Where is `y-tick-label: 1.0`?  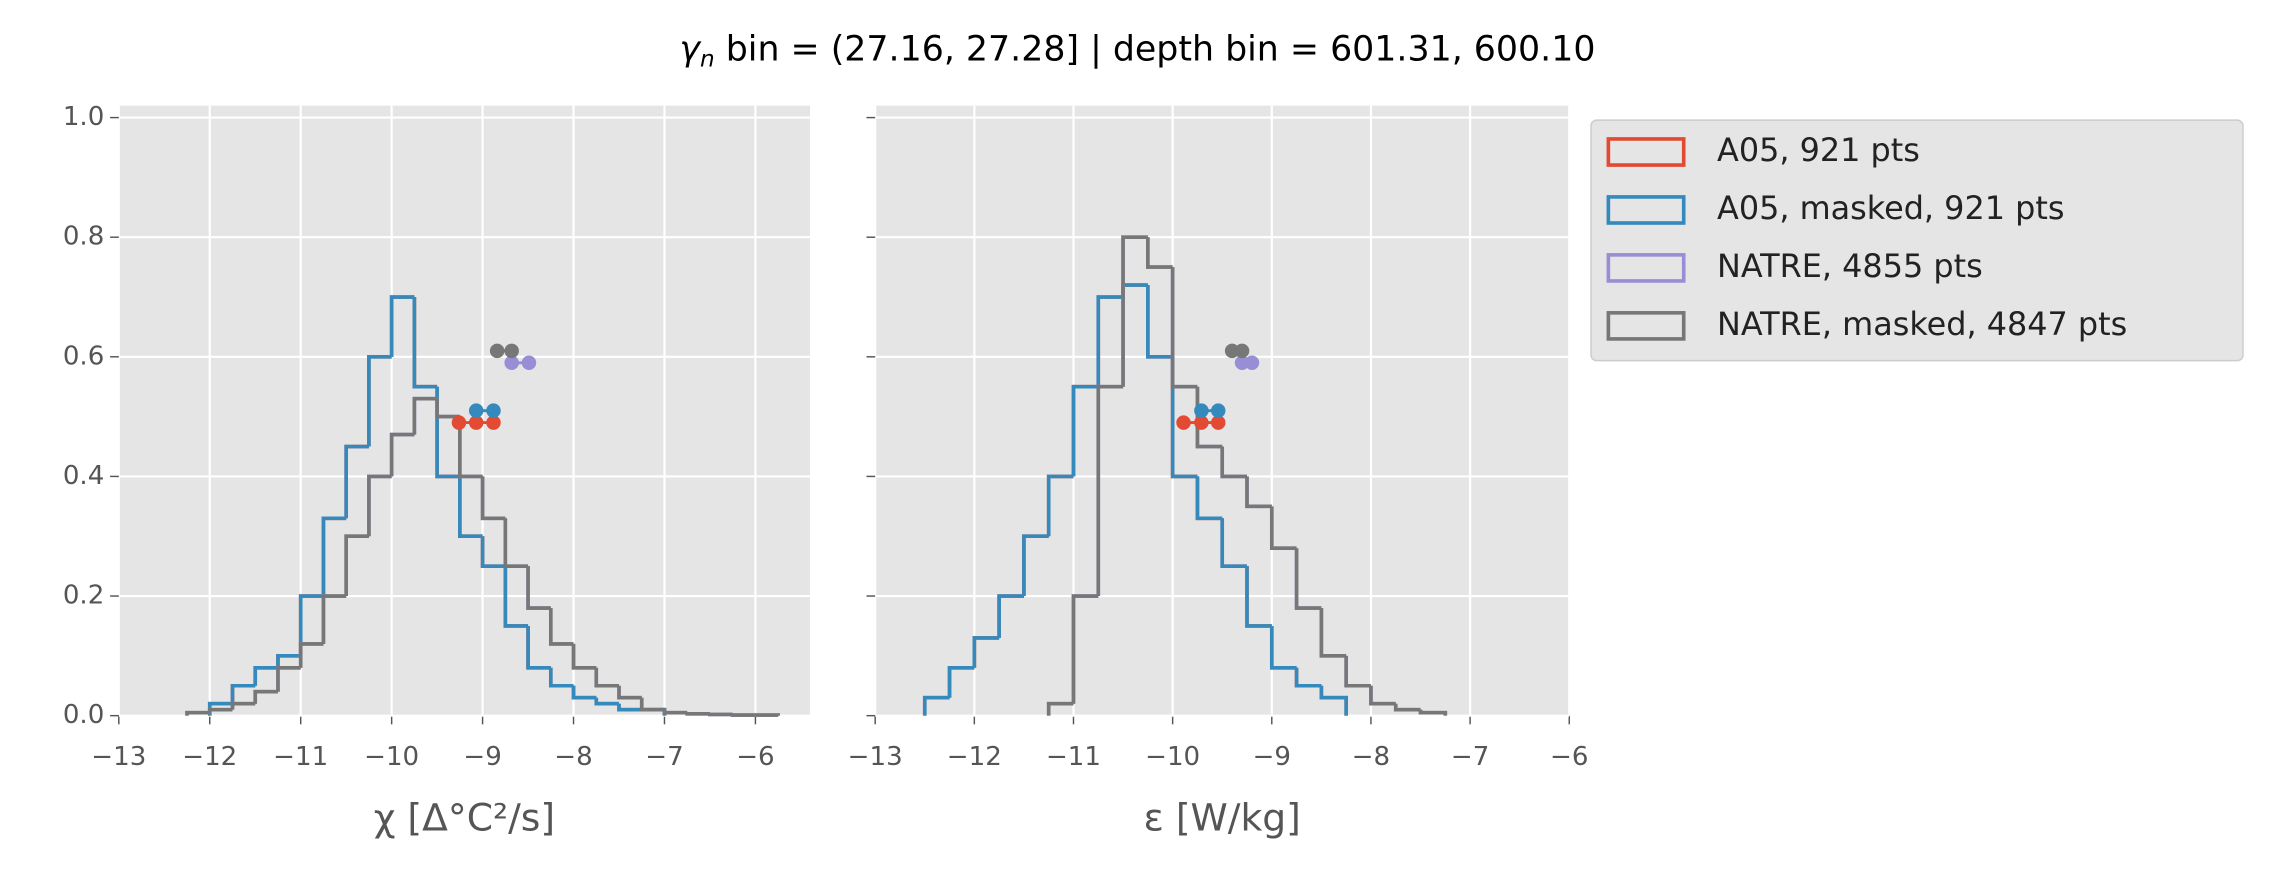
y-tick-label: 1.0 is located at coordinates (83, 117).